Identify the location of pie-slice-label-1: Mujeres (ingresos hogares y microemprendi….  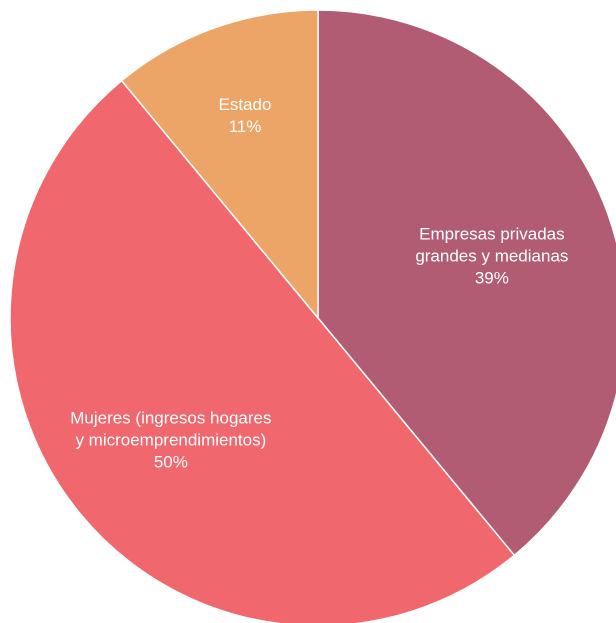
(170, 440).